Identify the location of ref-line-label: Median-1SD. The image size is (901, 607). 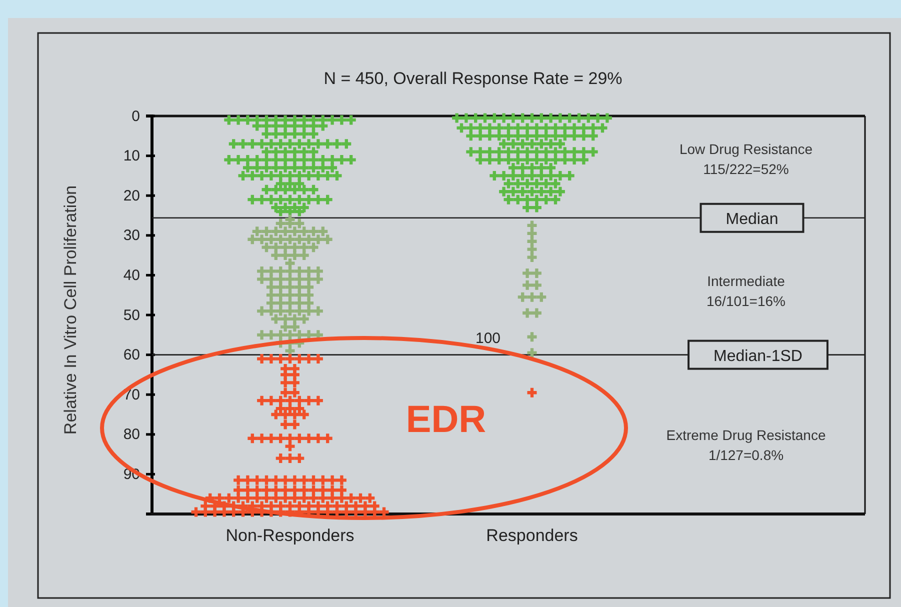
(758, 356).